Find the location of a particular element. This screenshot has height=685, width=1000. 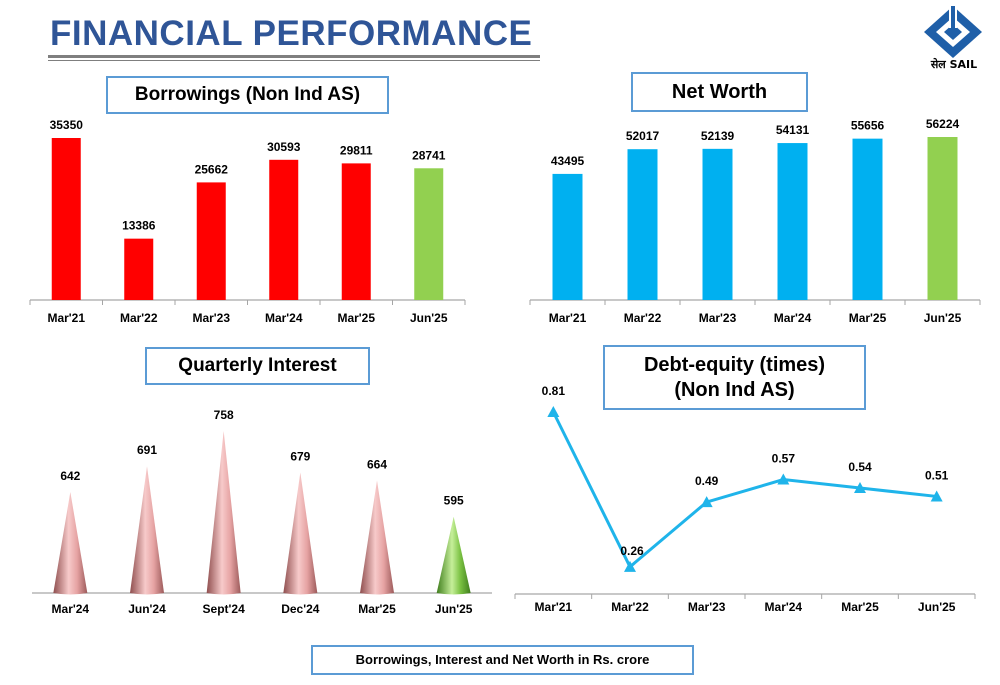

data-label: 29811 is located at coordinates (356, 150).